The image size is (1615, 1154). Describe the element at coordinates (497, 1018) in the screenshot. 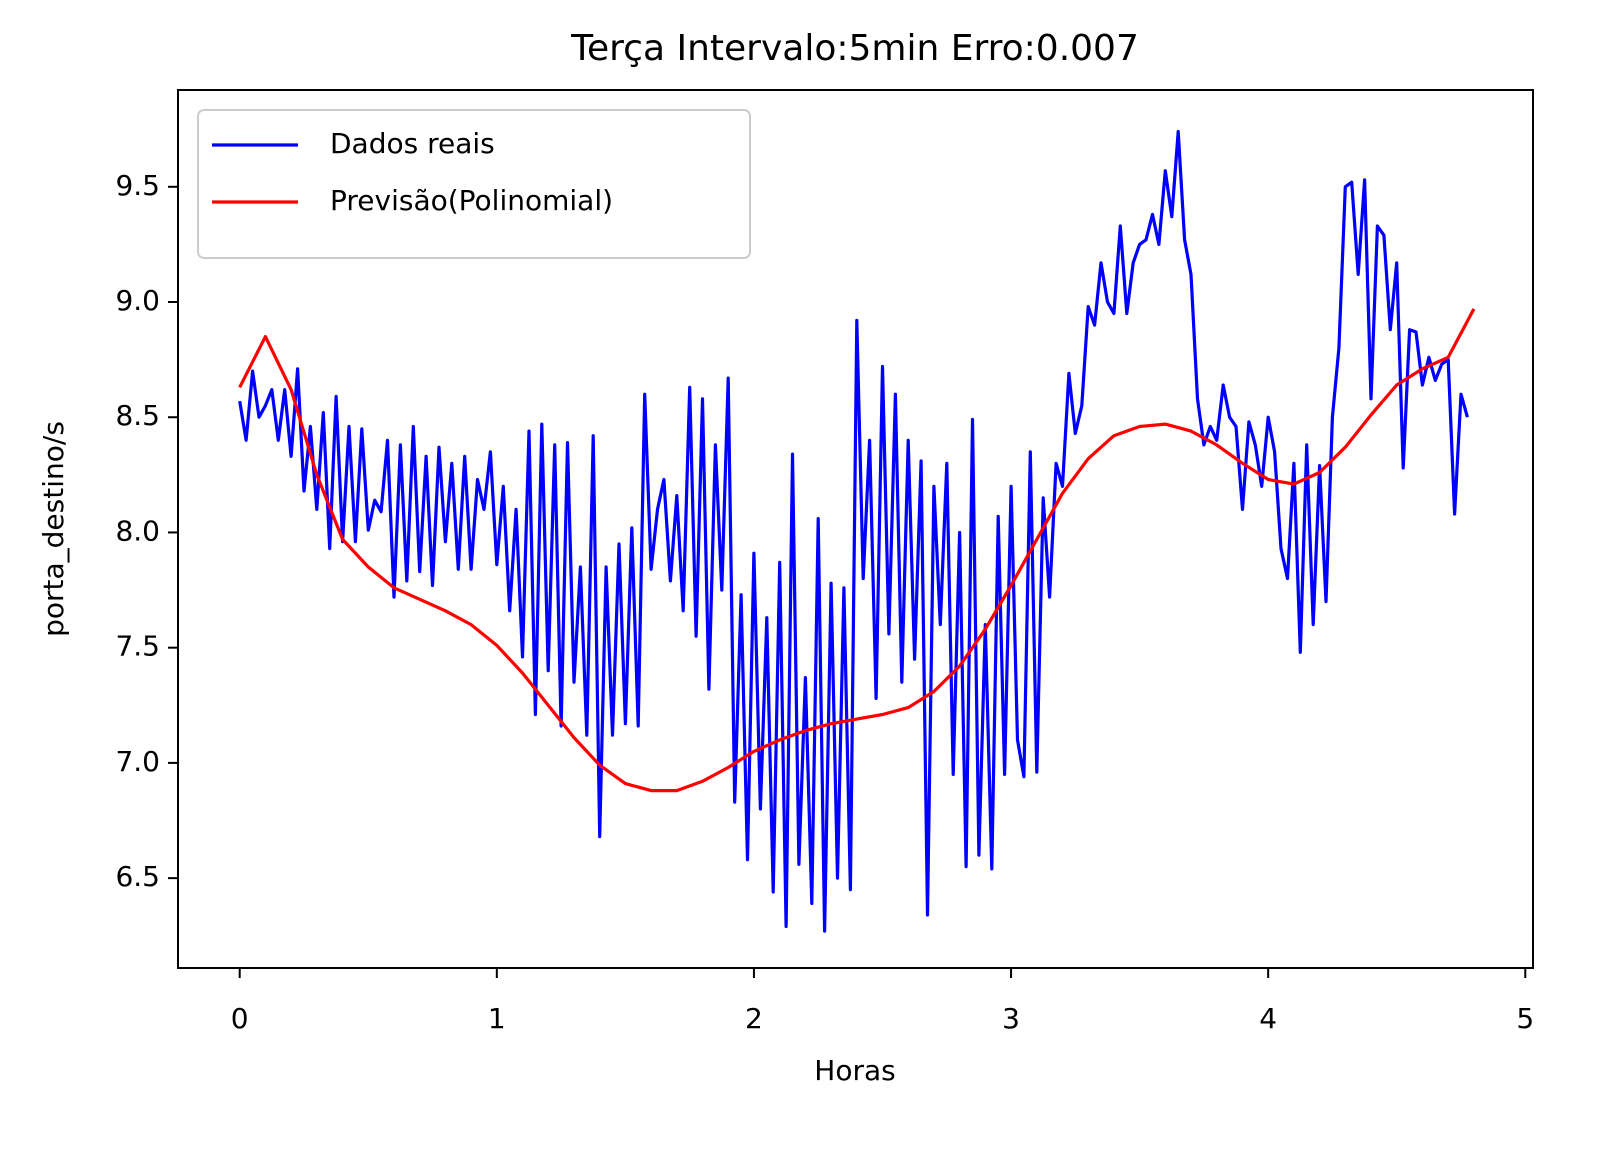

I see `x-tick-label: 1` at that location.